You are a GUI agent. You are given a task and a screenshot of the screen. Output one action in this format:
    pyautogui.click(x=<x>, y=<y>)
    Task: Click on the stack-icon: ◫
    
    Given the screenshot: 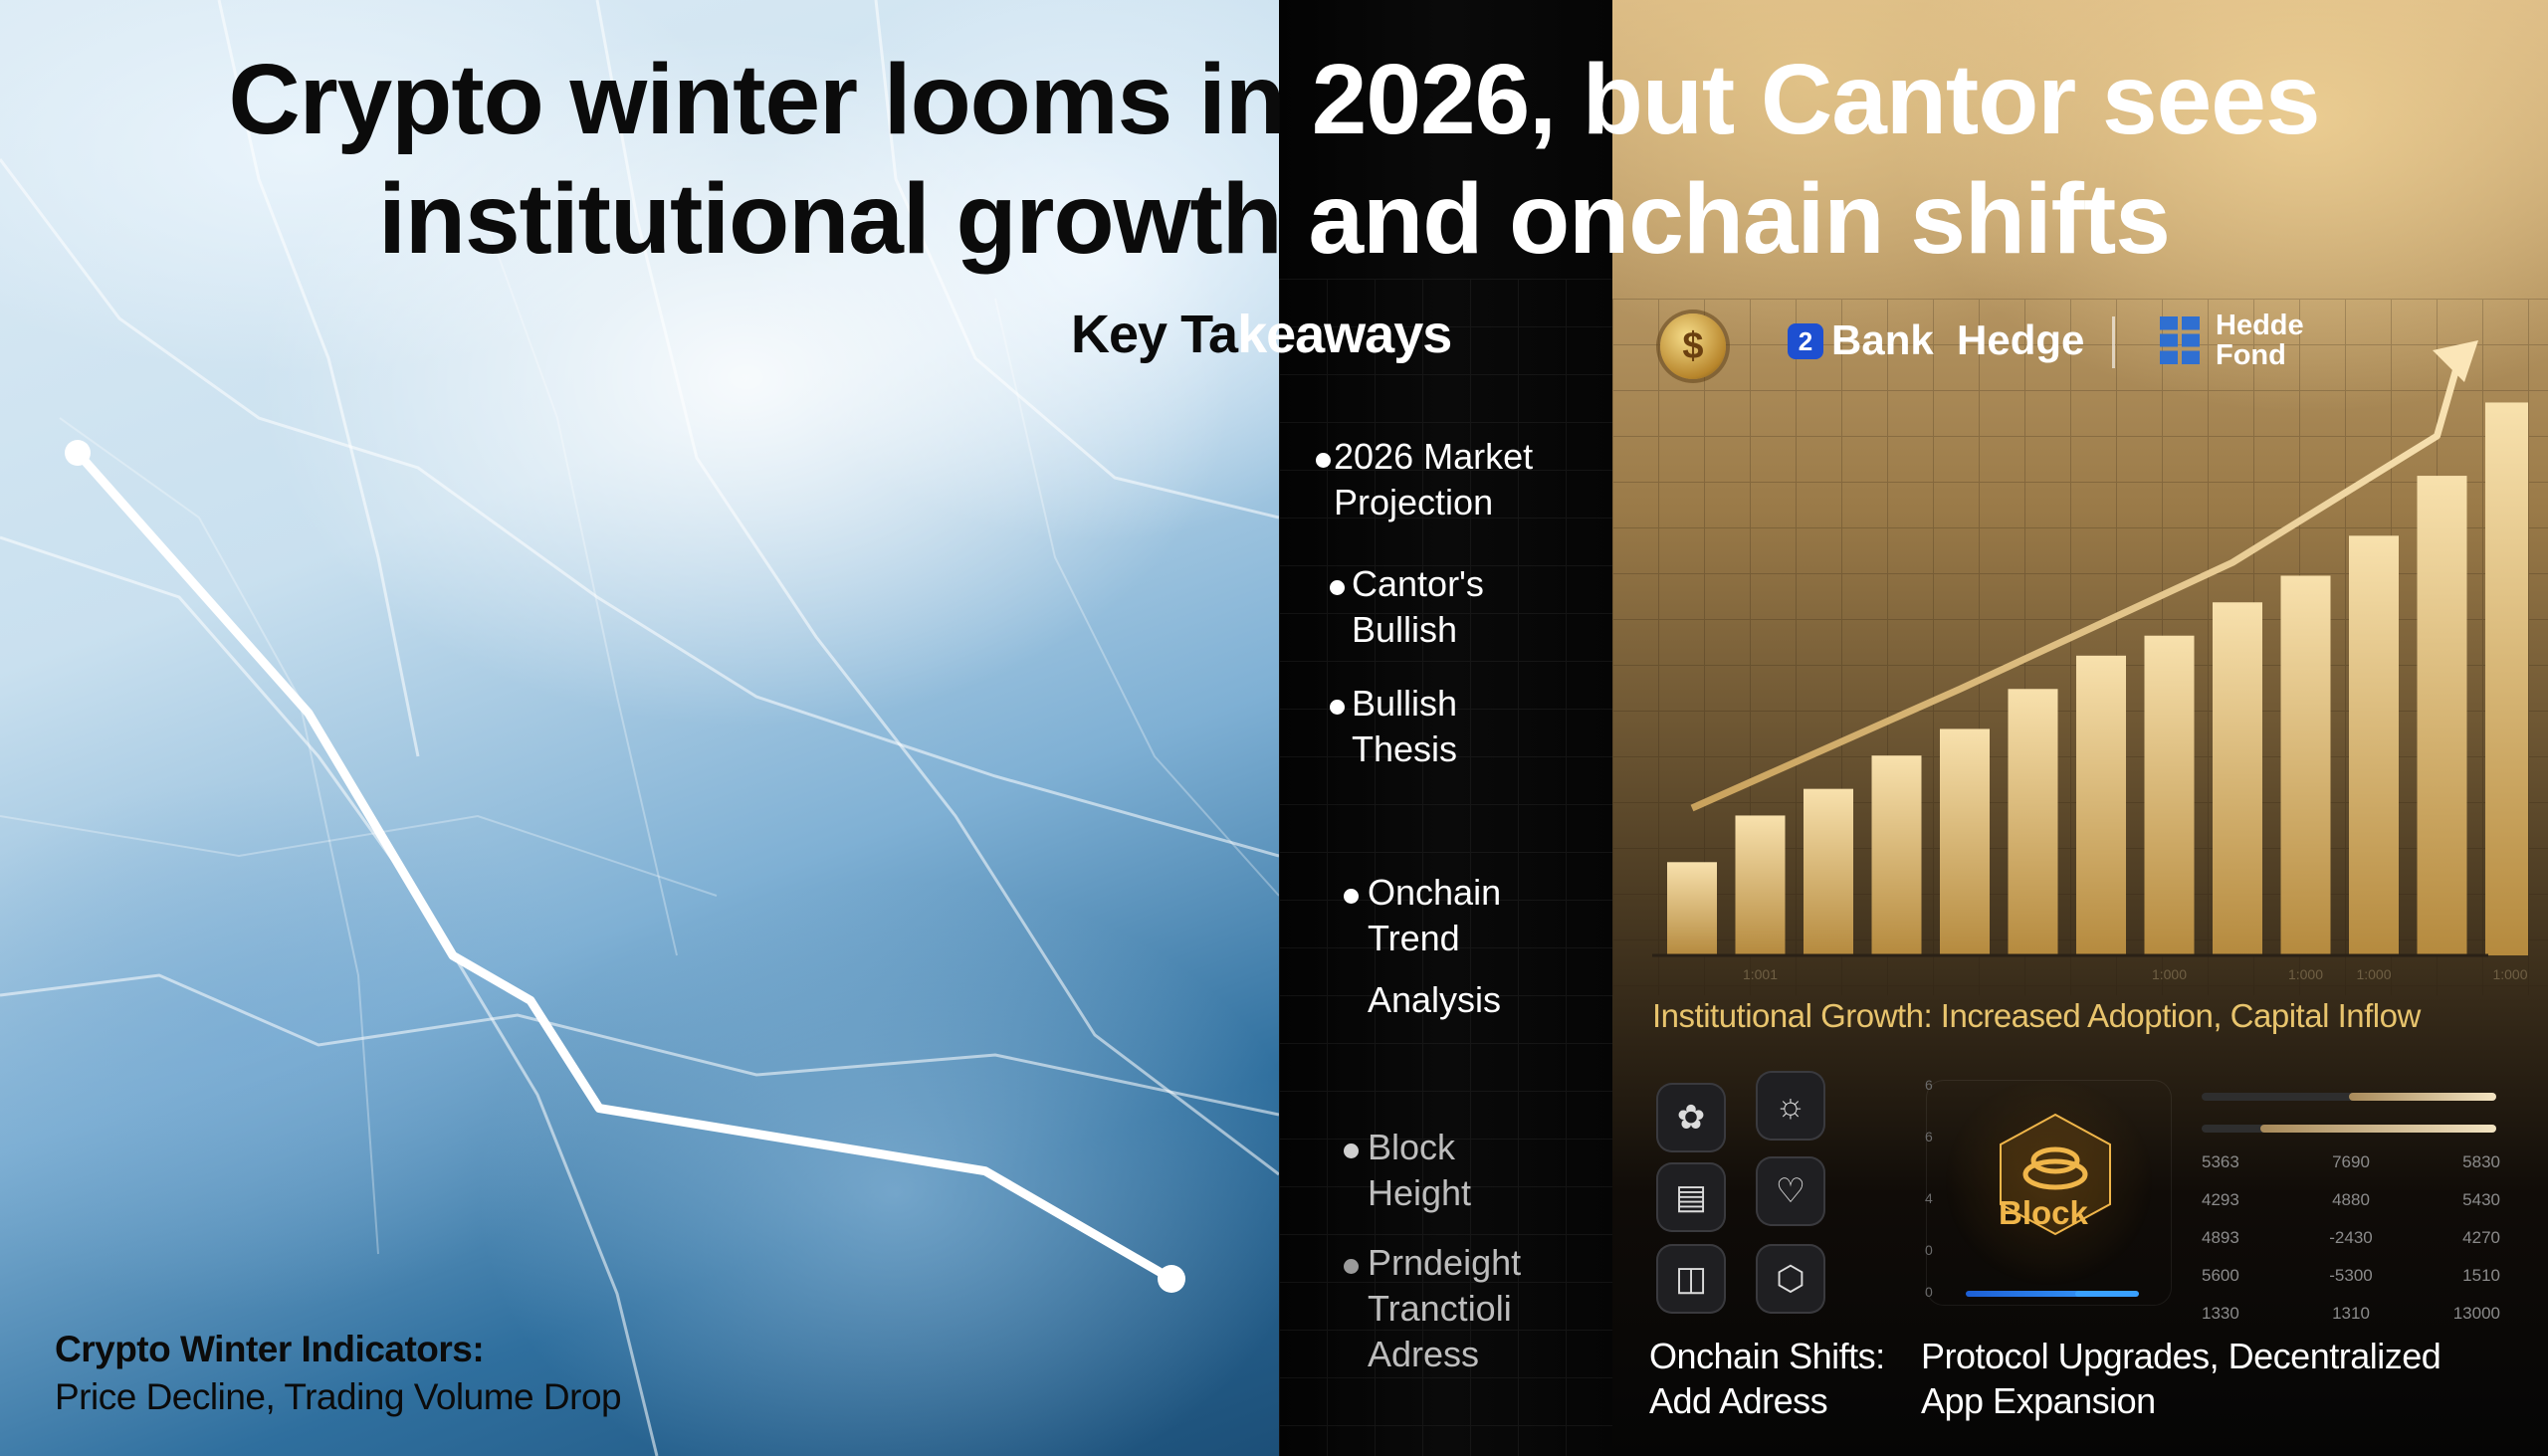 What is the action you would take?
    pyautogui.click(x=1691, y=1279)
    